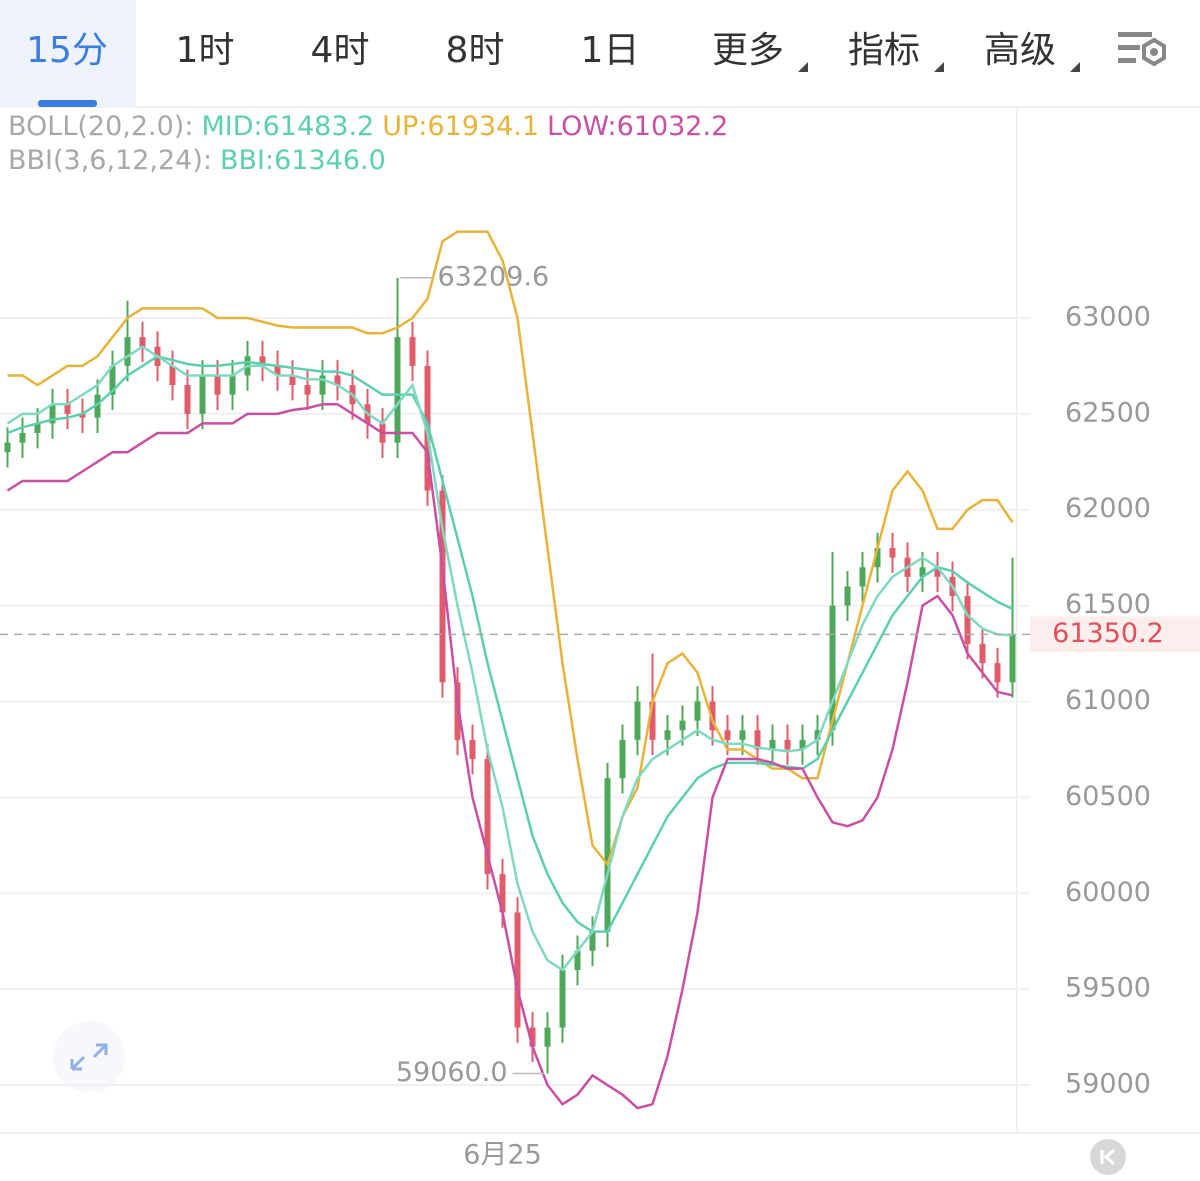 The image size is (1200, 1181). I want to click on legend-item: LOW:61032.2, so click(637, 126).